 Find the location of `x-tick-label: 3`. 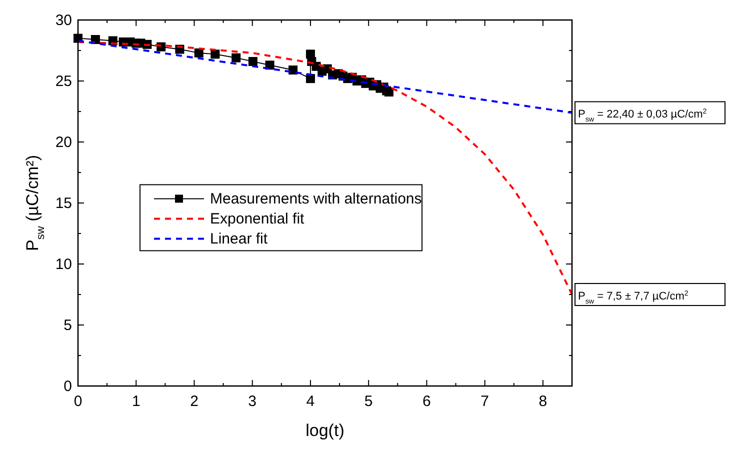

x-tick-label: 3 is located at coordinates (252, 401).